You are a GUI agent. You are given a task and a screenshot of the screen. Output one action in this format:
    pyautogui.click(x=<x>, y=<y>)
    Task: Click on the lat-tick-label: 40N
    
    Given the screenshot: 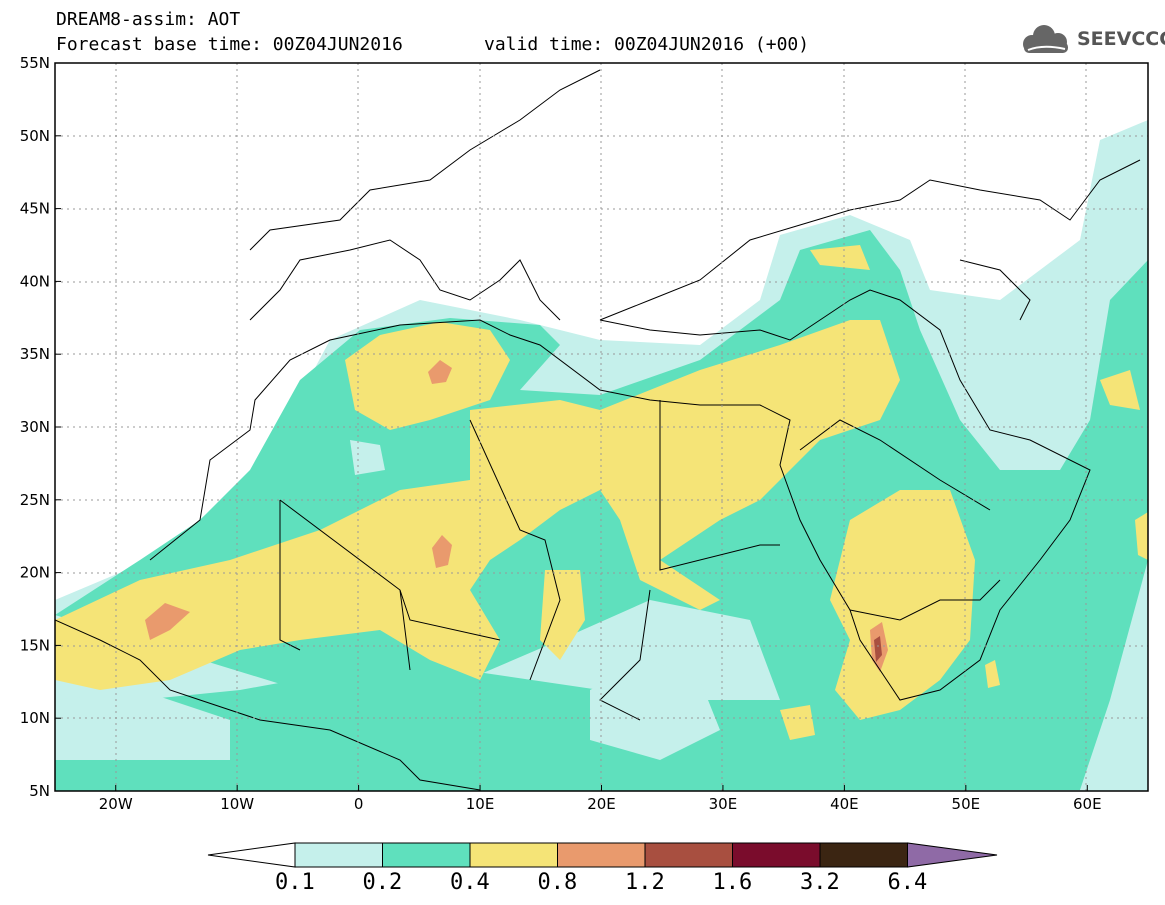 What is the action you would take?
    pyautogui.click(x=35, y=281)
    